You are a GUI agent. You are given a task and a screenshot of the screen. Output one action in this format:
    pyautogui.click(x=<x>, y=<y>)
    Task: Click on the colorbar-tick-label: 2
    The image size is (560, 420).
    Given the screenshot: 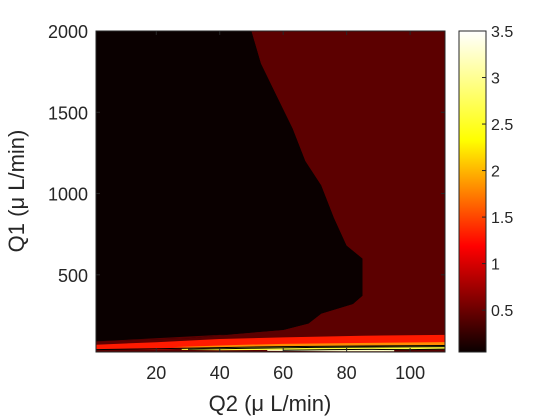 What is the action you would take?
    pyautogui.click(x=495, y=172)
    